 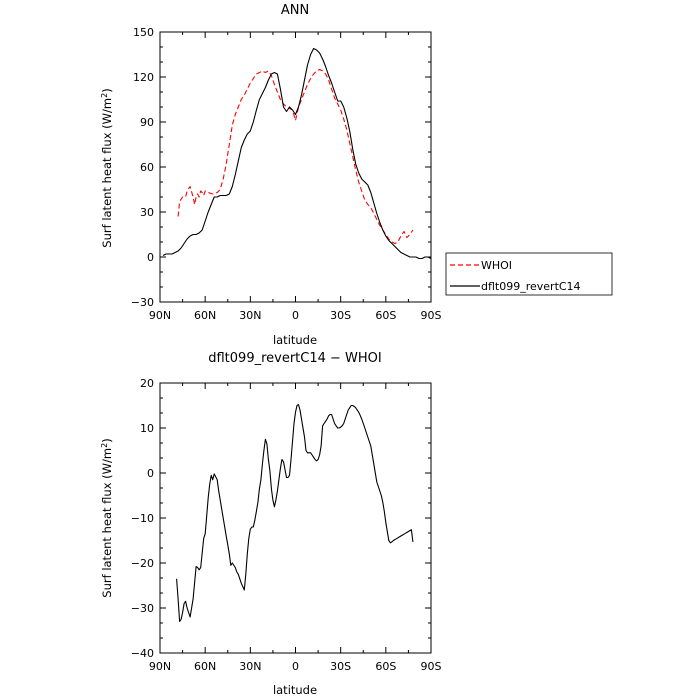 I want to click on top-y-axis-title-superscript: 2, so click(x=104, y=95).